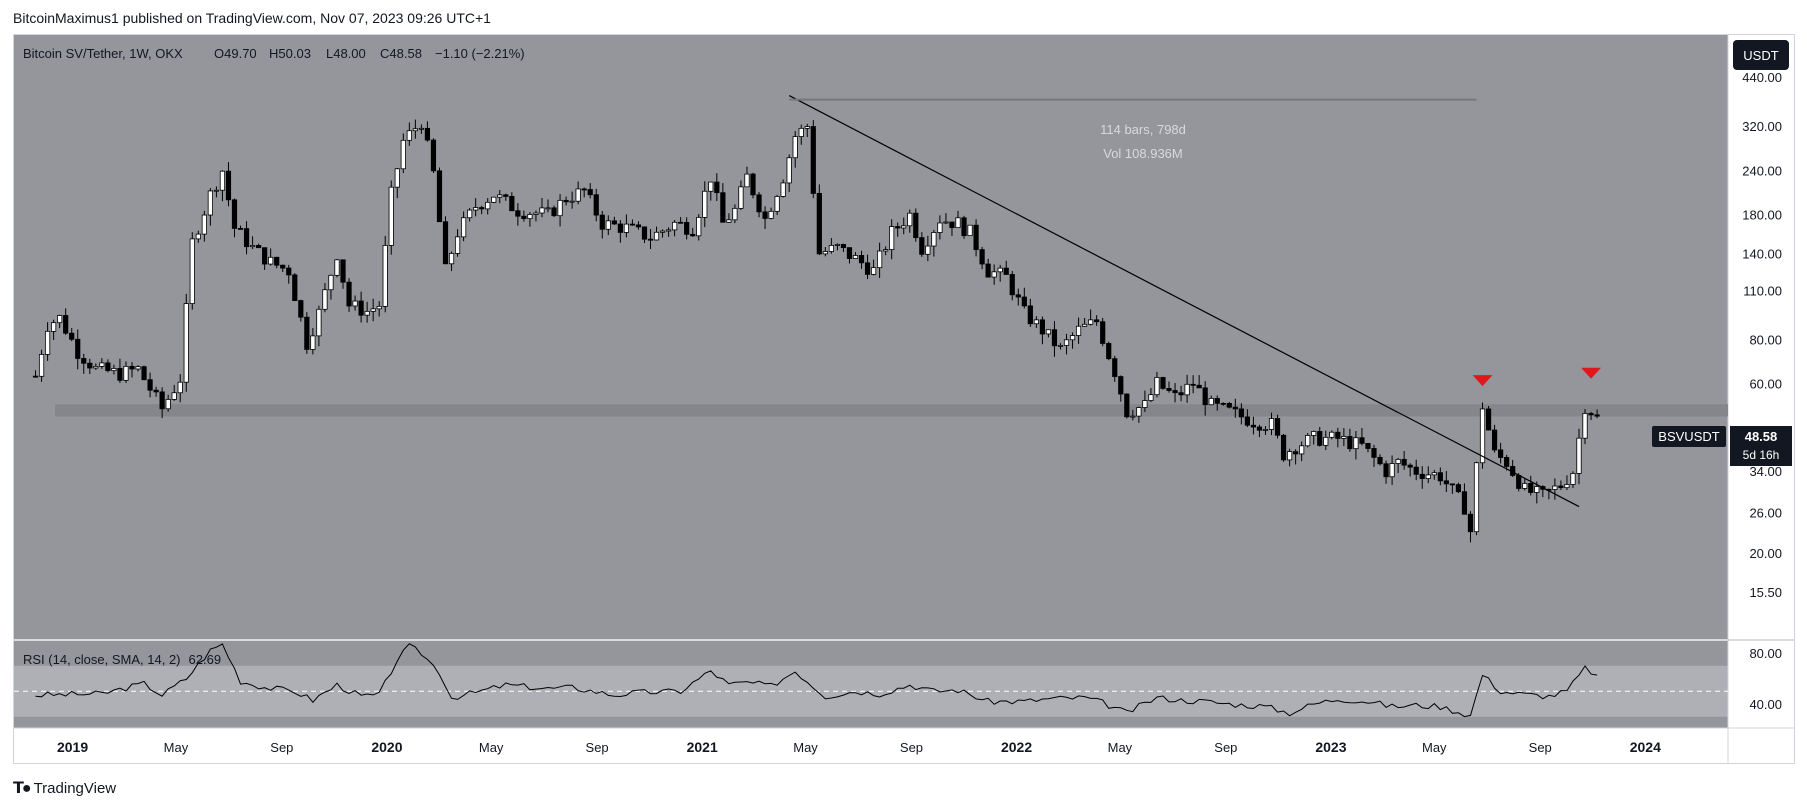 Image resolution: width=1807 pixels, height=809 pixels. I want to click on measure-volume-label: Vol 108.936M, so click(1143, 153).